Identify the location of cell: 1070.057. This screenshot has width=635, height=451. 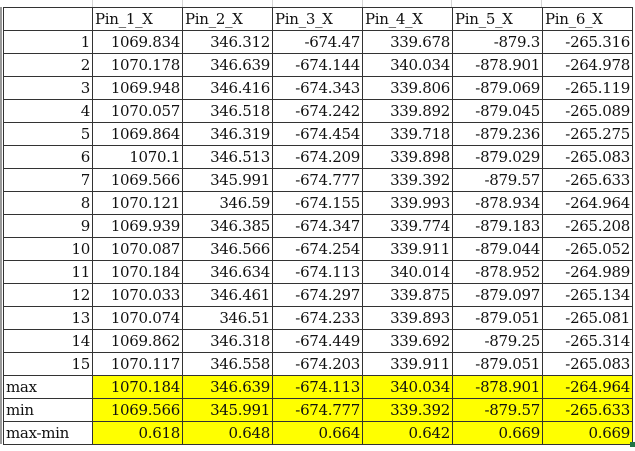
(137, 111).